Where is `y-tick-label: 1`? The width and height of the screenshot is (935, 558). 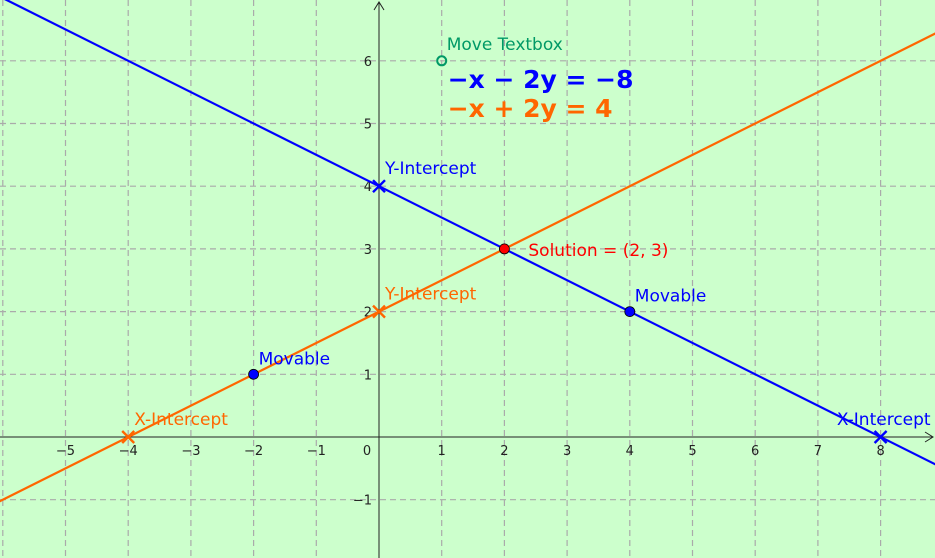
y-tick-label: 1 is located at coordinates (368, 375).